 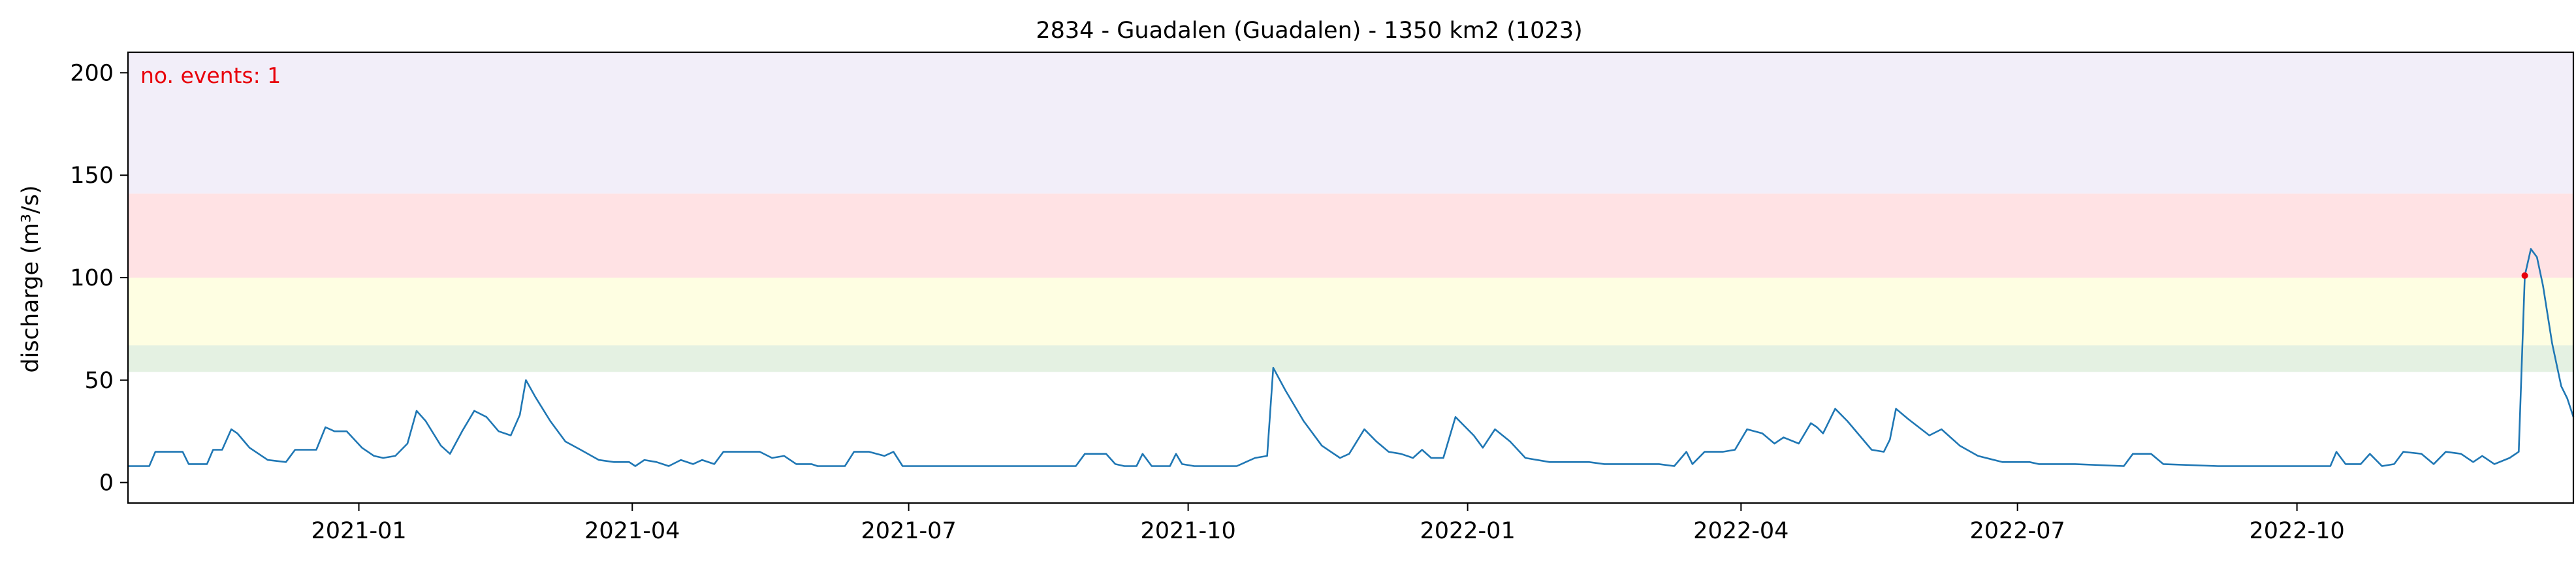 I want to click on x-tick-label: 2021-04, so click(x=632, y=531).